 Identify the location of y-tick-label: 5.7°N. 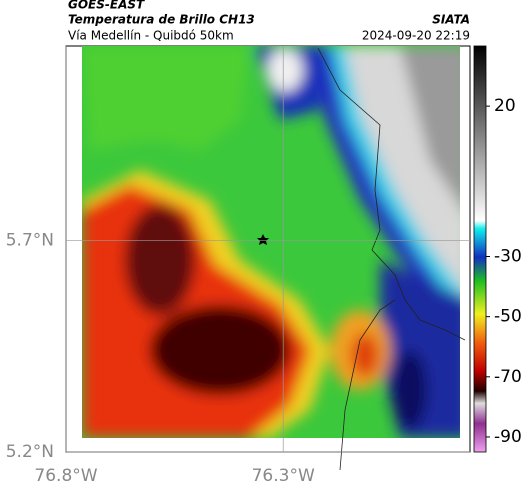
(30, 241).